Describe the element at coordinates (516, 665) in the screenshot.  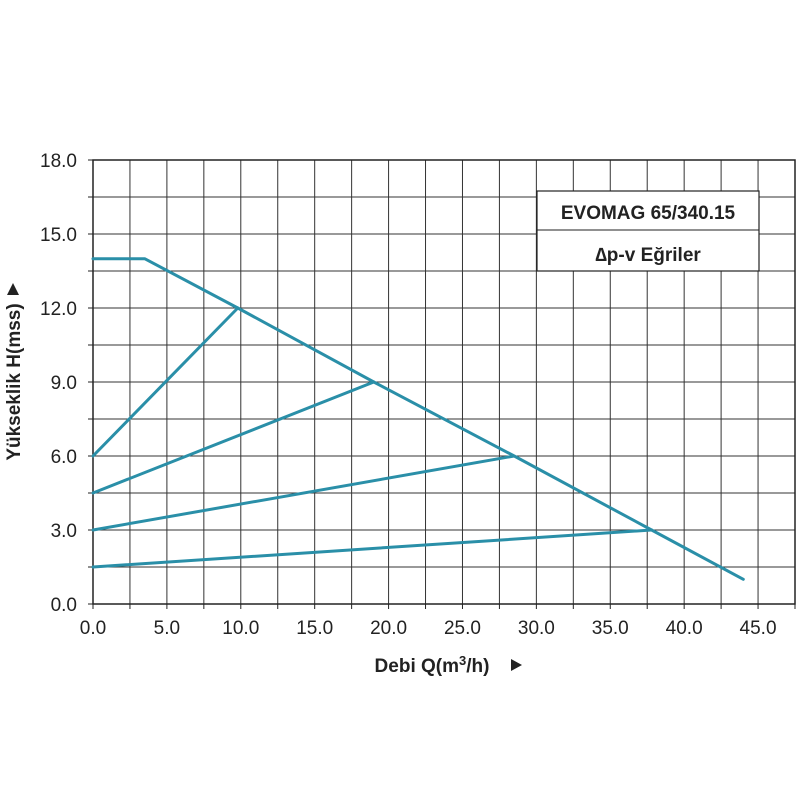
I see `x-axis-arrow-icon` at that location.